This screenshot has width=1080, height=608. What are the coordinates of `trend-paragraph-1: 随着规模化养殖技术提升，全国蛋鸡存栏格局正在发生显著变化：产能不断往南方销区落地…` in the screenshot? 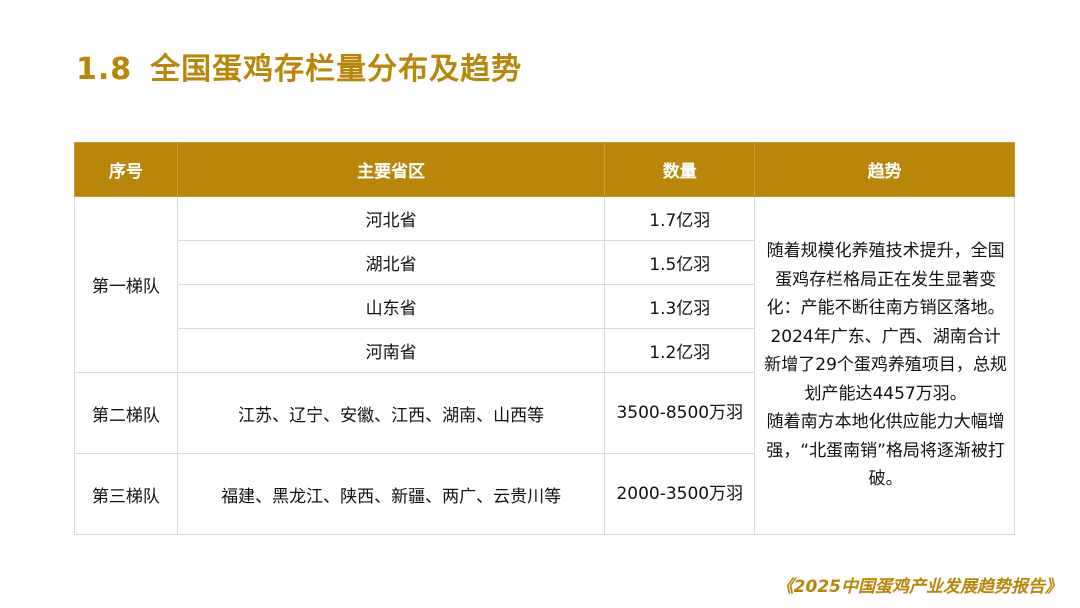 It's located at (885, 322).